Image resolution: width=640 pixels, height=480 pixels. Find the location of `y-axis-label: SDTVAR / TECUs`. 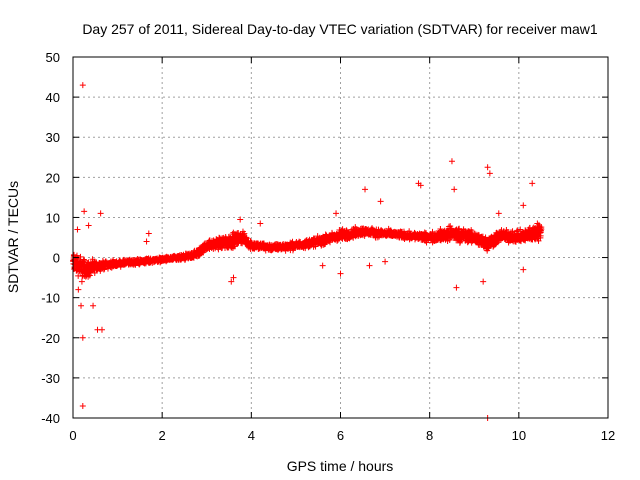

y-axis-label: SDTVAR / TECUs is located at coordinates (13, 237).